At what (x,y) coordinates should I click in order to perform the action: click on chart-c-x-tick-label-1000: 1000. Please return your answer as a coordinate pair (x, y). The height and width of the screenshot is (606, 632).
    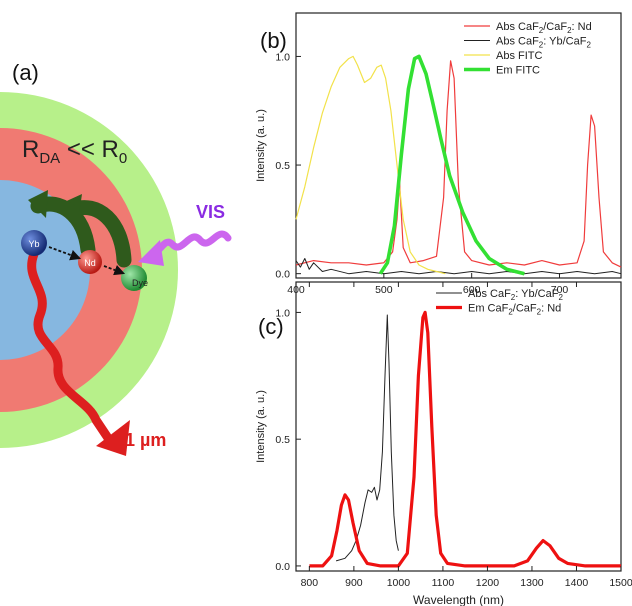
    Looking at the image, I should click on (399, 583).